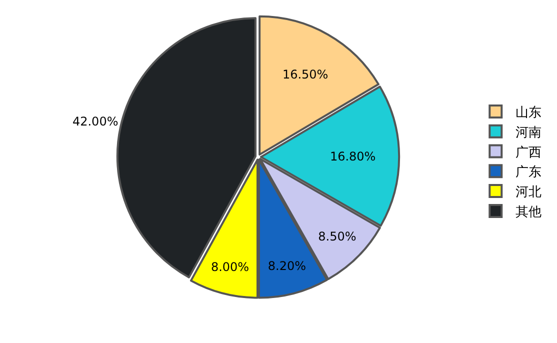 The width and height of the screenshot is (557, 343). Describe the element at coordinates (529, 113) in the screenshot. I see `legend-label: 山东` at that location.